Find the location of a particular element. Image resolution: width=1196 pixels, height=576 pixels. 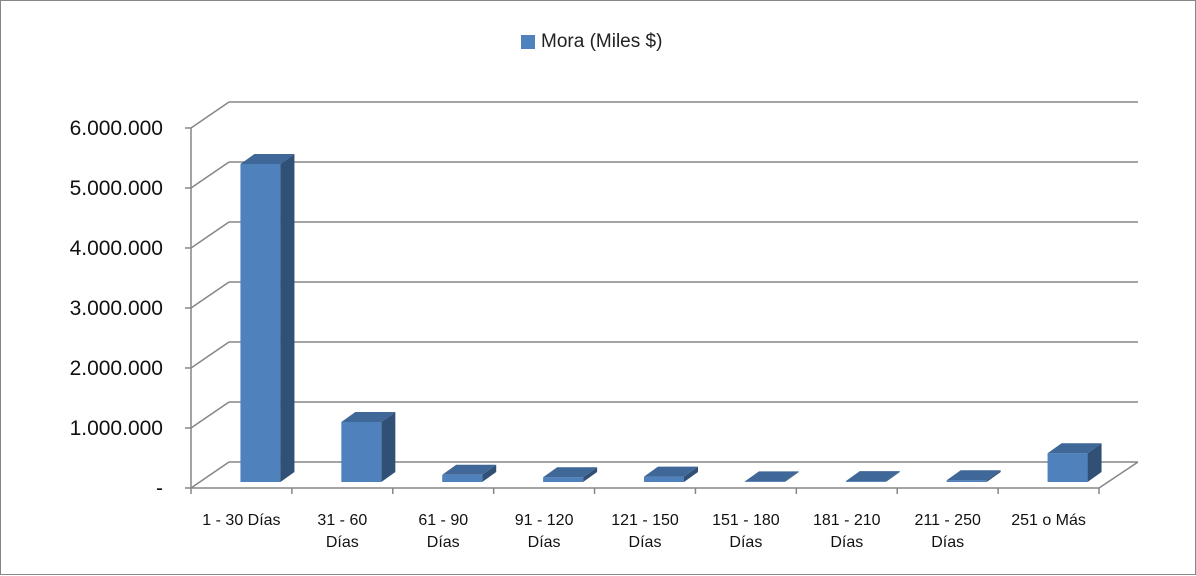

x-tick-label: 151 - 180 is located at coordinates (746, 520).